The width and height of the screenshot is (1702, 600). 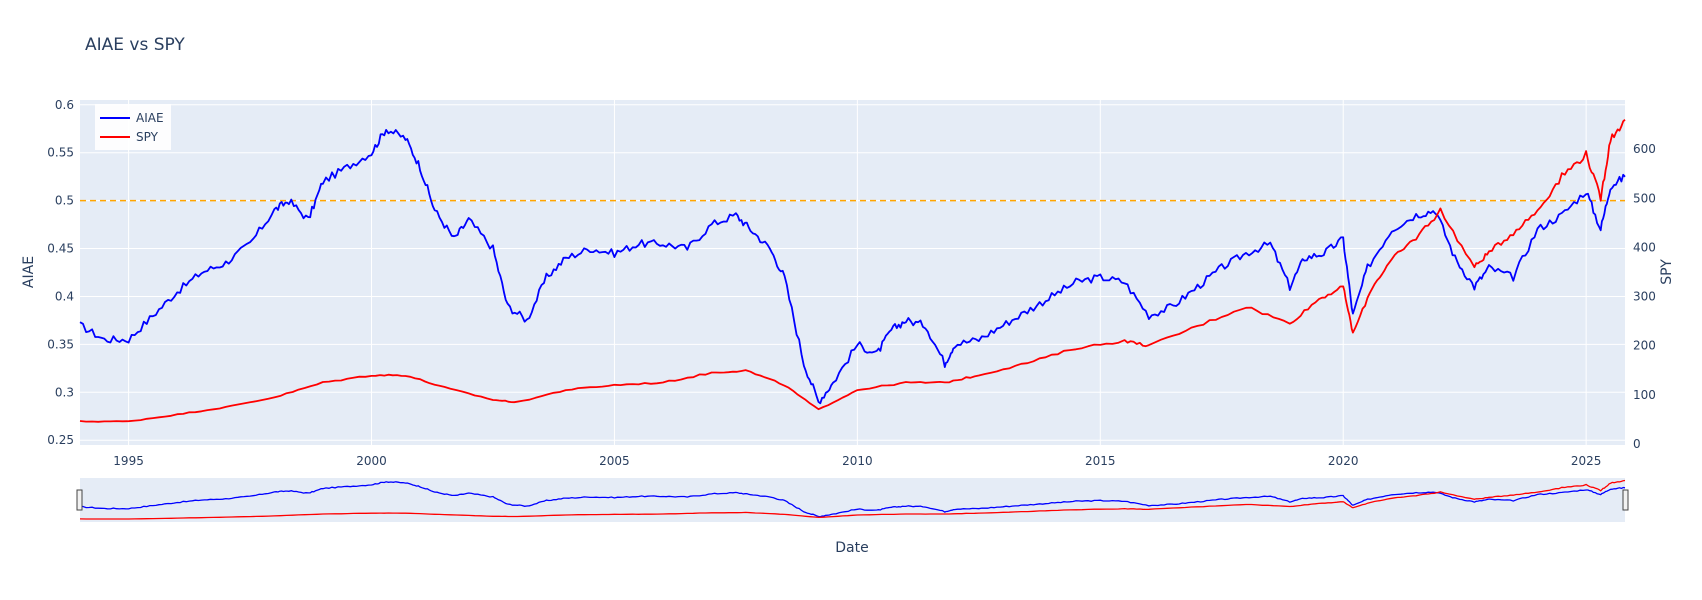 I want to click on y2-tick-label: 400, so click(x=1644, y=247).